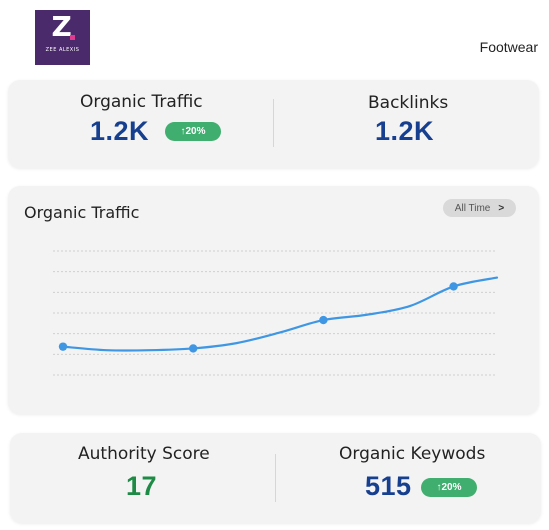  I want to click on time-range-label: All Time, so click(472, 208).